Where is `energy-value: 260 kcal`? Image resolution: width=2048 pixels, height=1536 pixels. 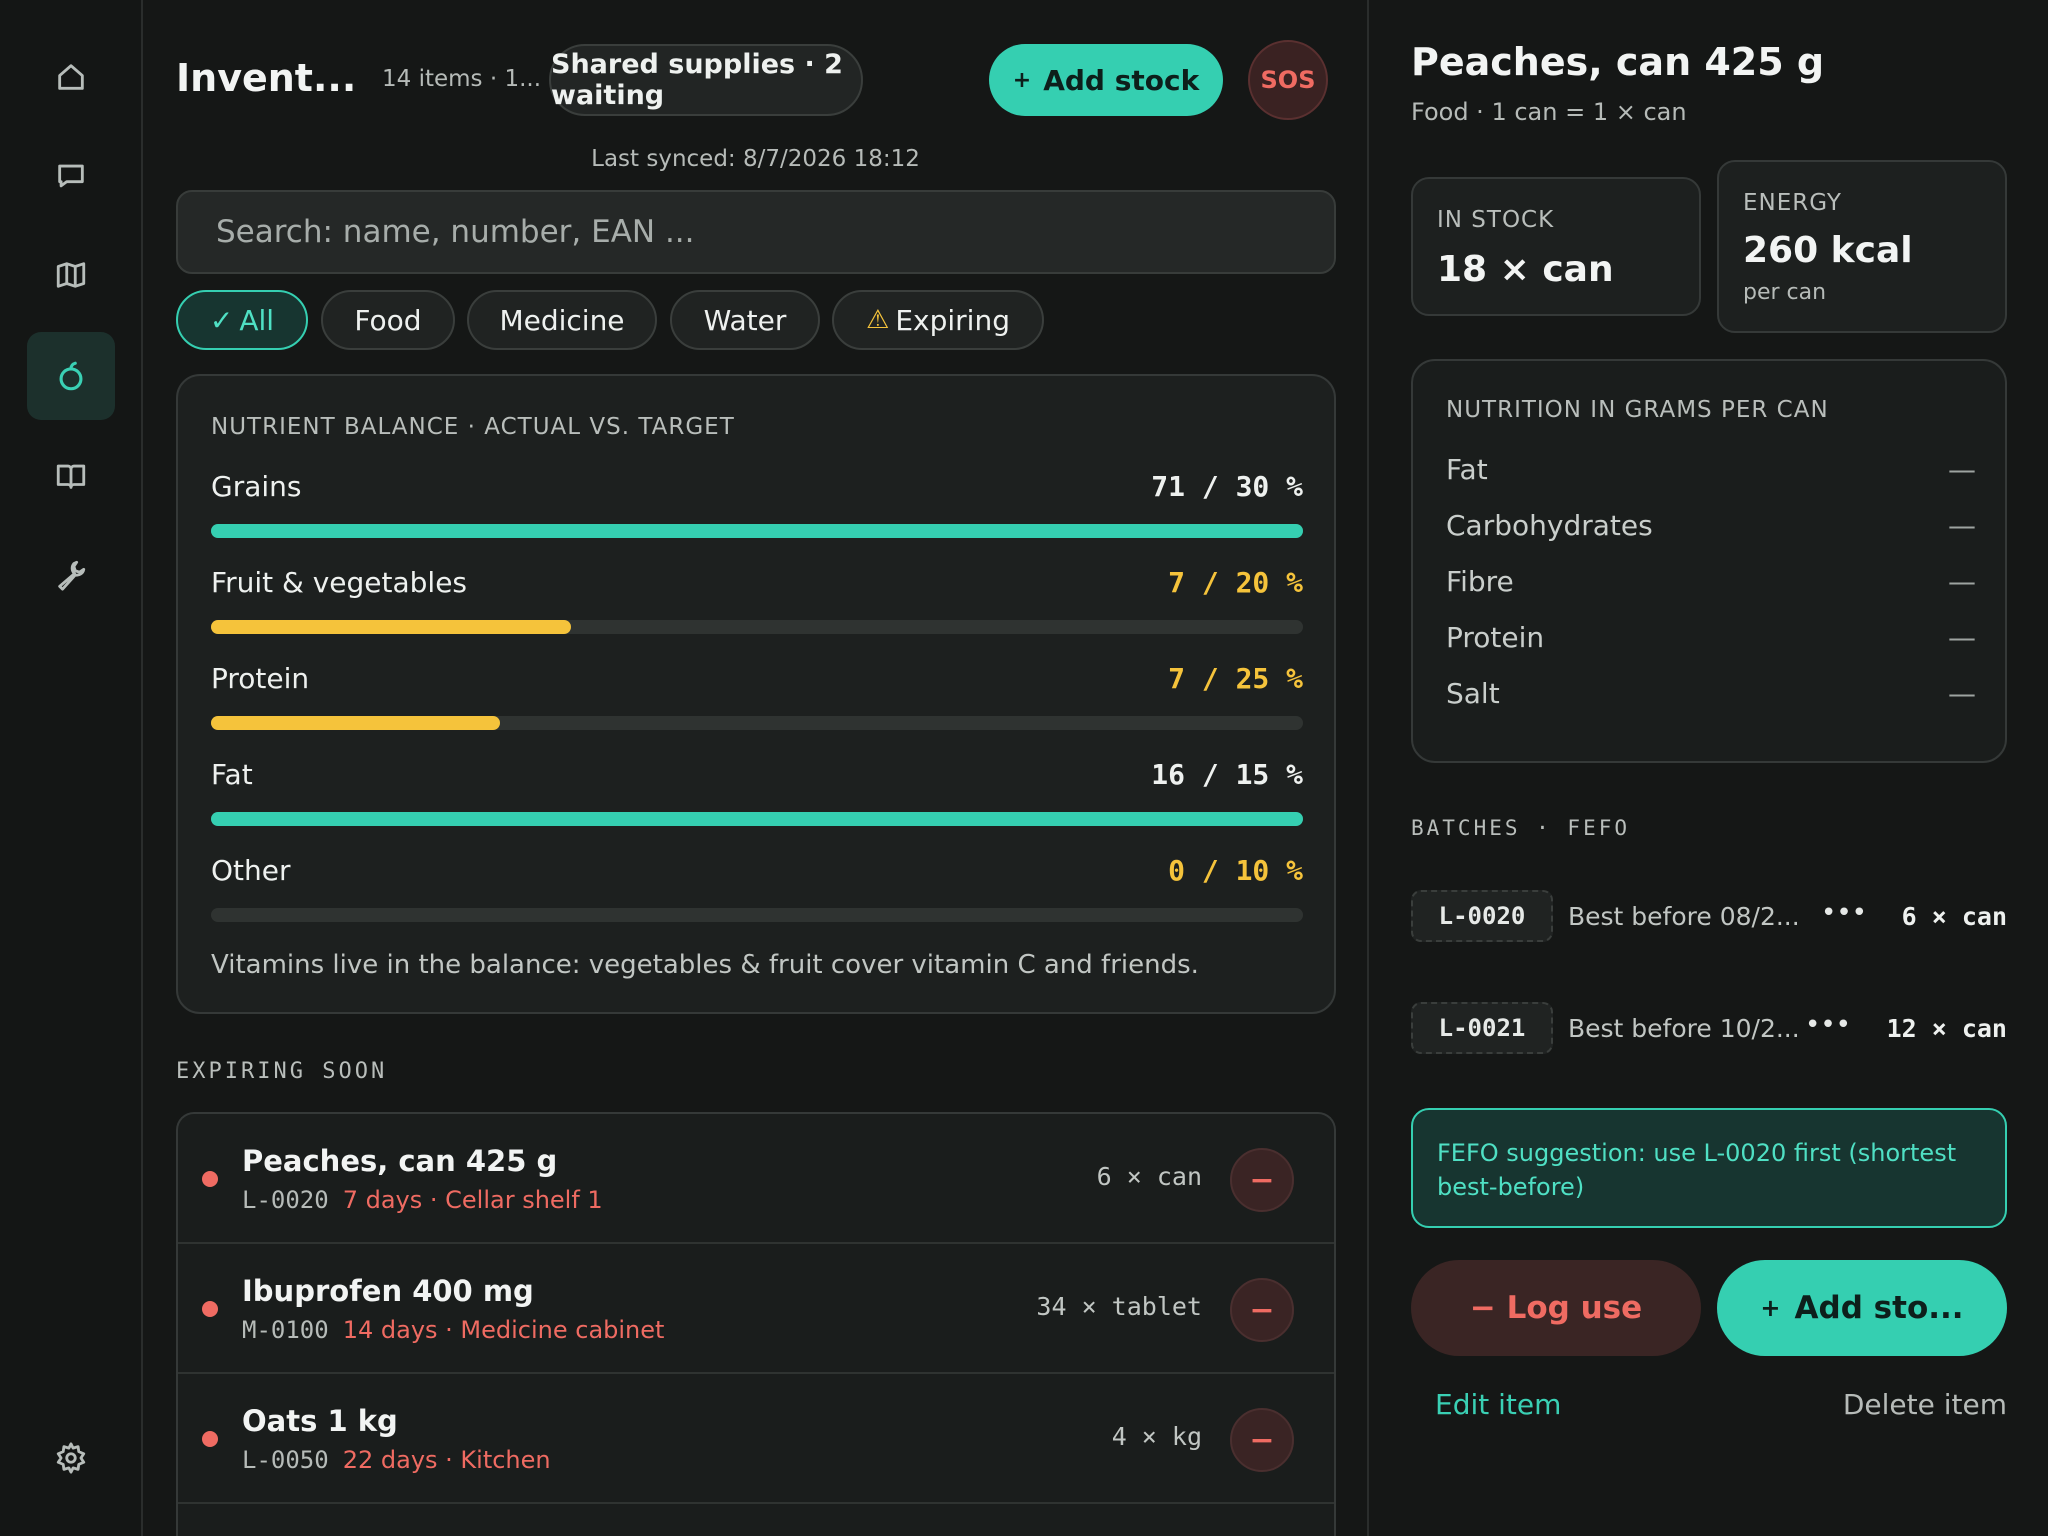 energy-value: 260 kcal is located at coordinates (1828, 250).